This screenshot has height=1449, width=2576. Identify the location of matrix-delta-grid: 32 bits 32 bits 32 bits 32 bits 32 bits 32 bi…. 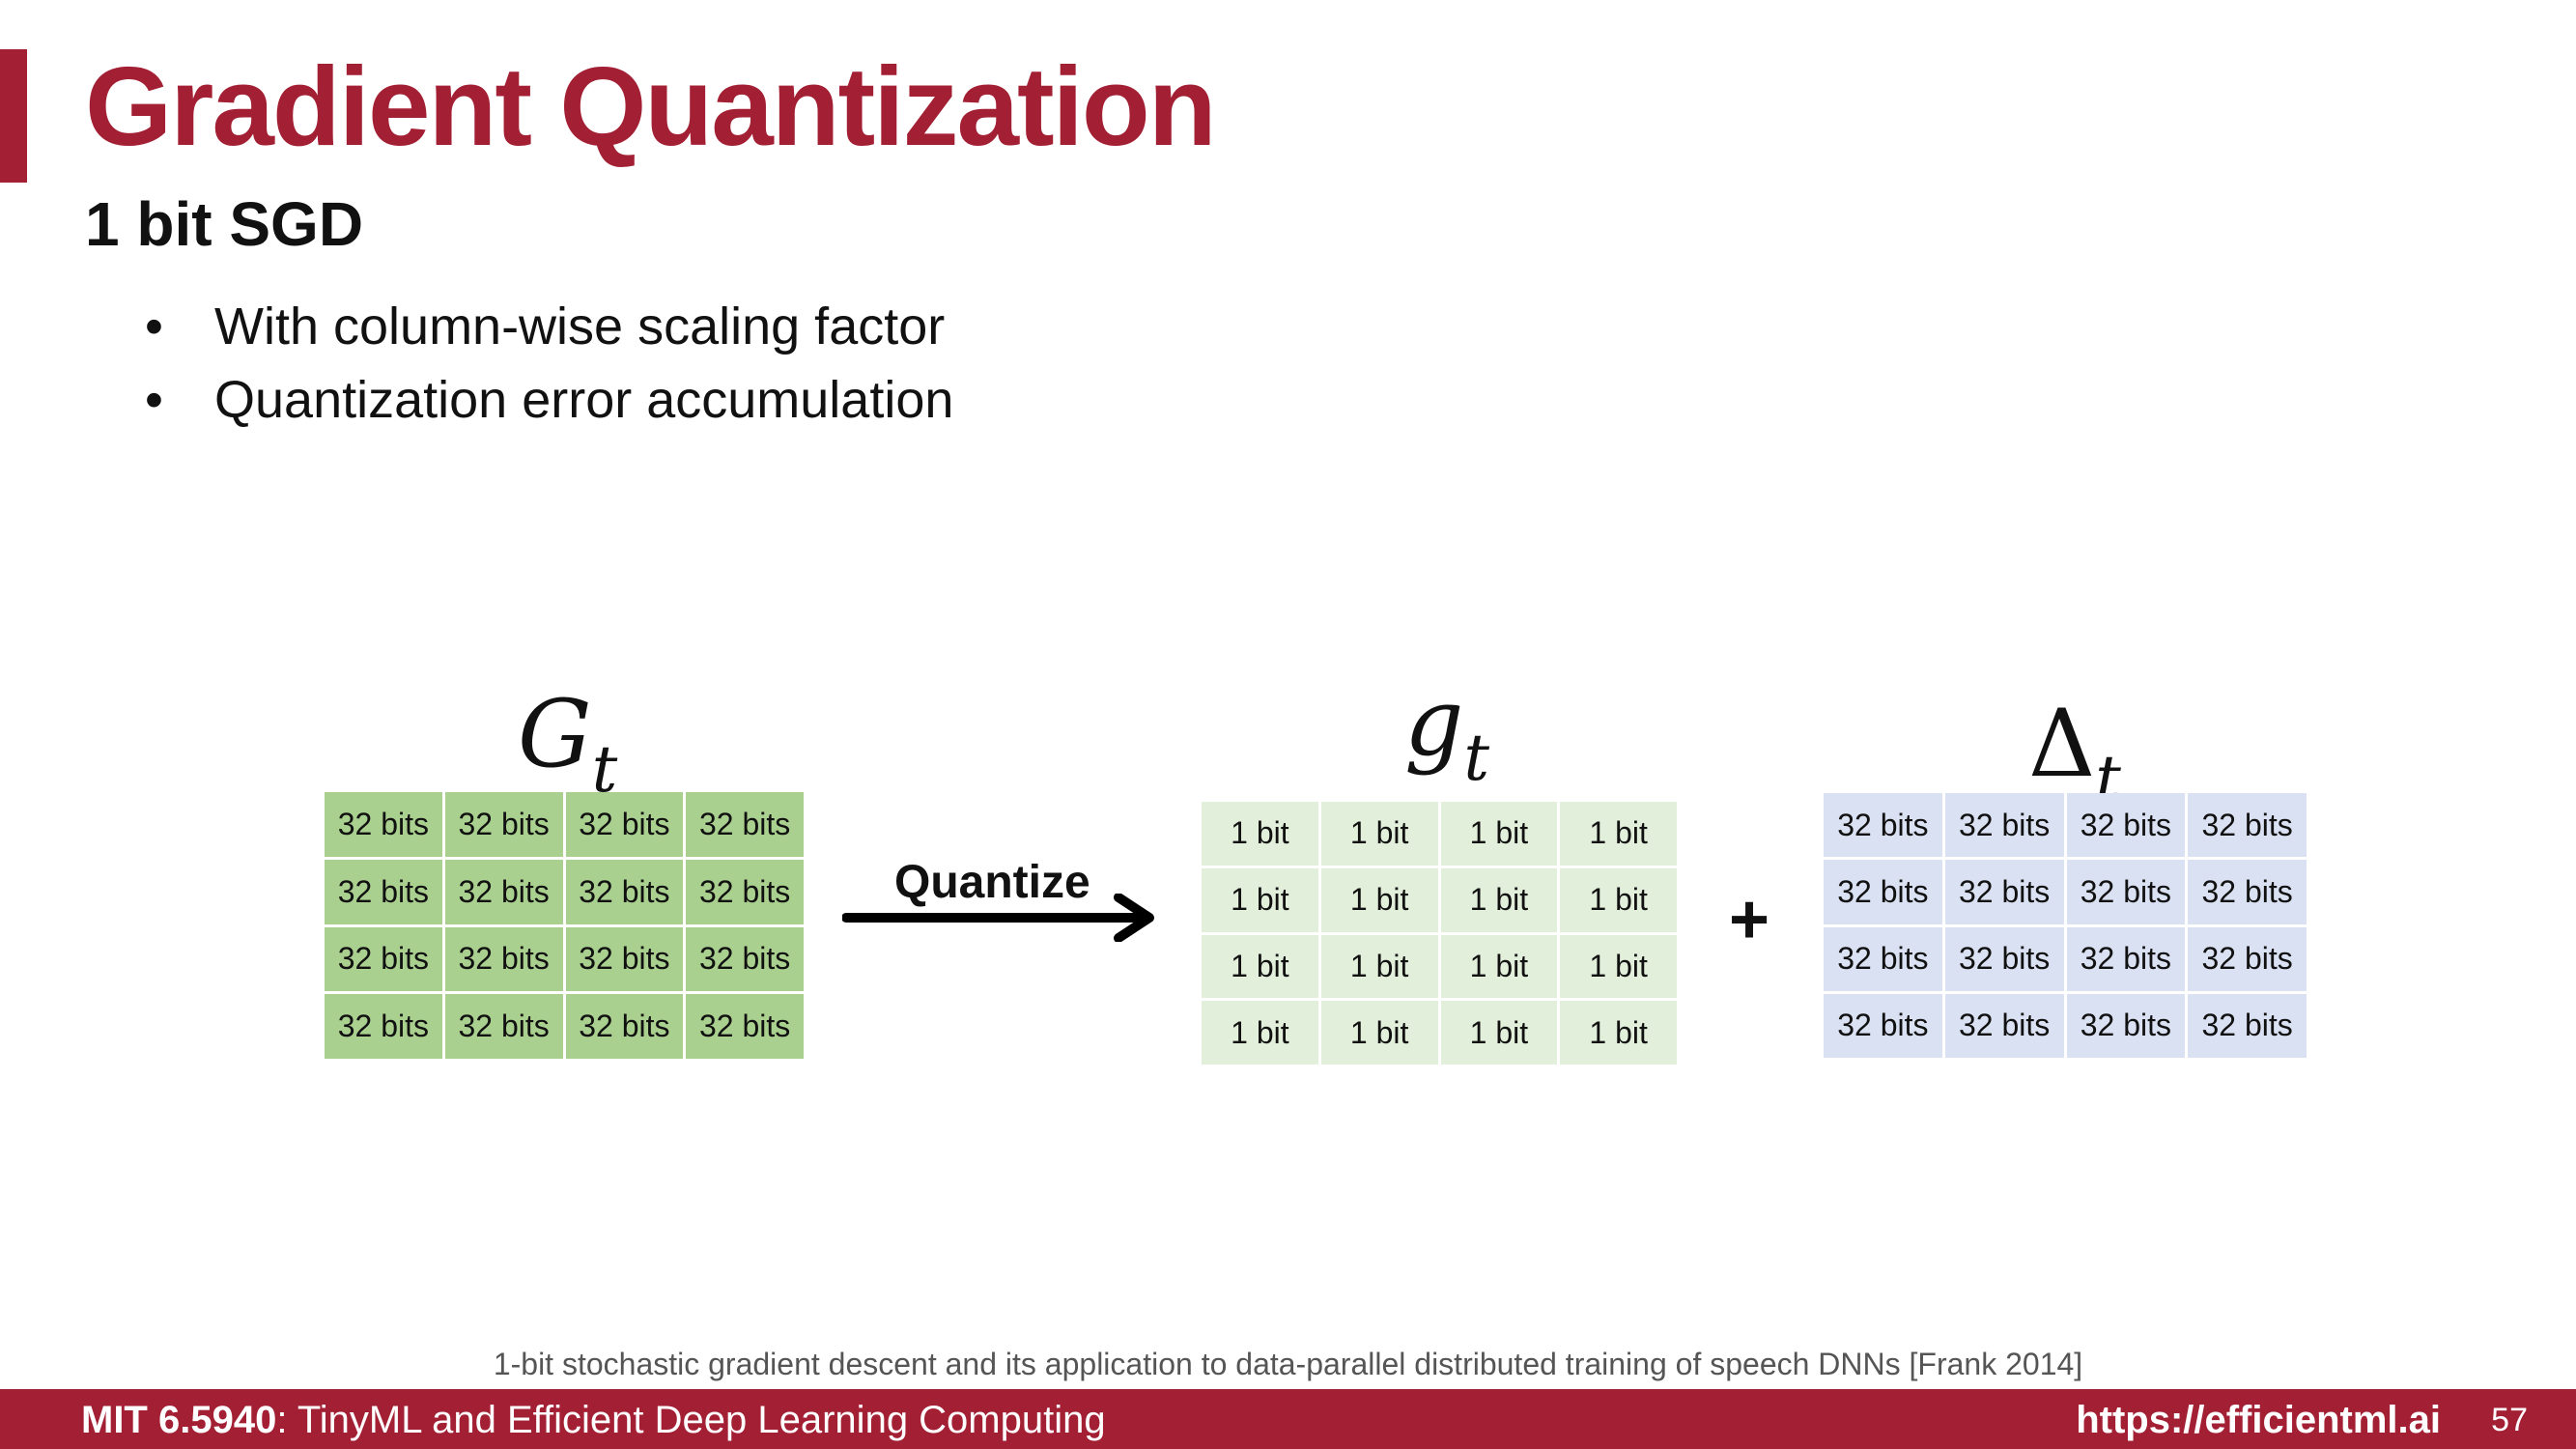
(2065, 925).